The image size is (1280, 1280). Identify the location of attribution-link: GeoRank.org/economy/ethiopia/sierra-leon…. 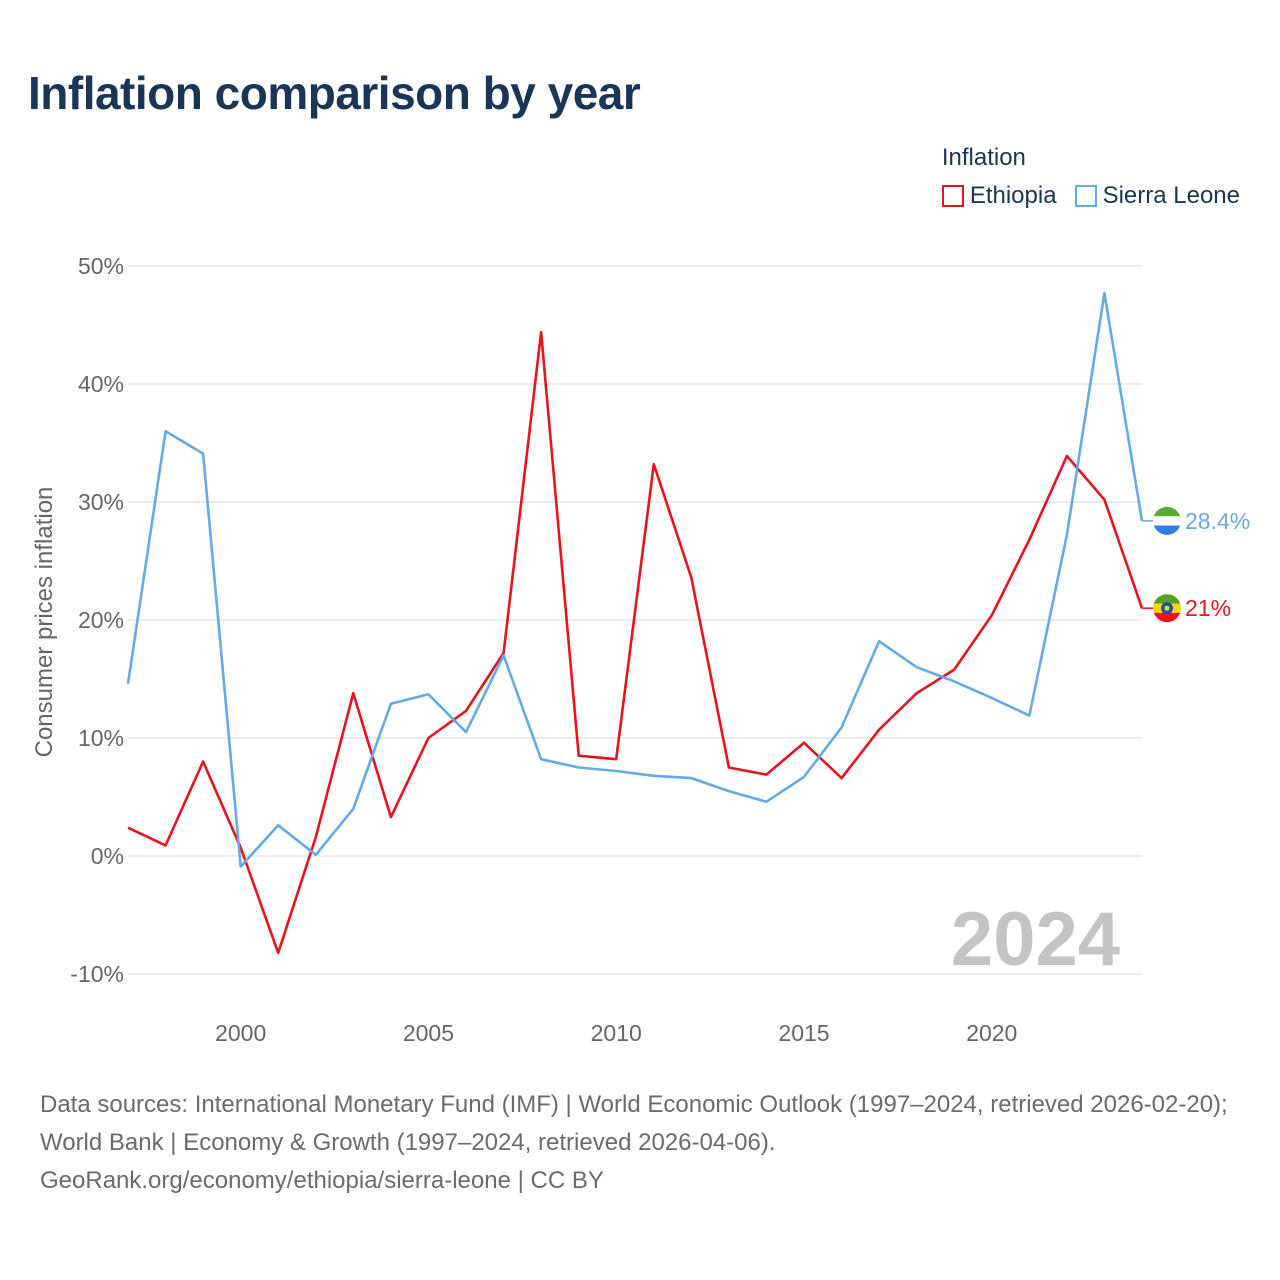
(322, 1180).